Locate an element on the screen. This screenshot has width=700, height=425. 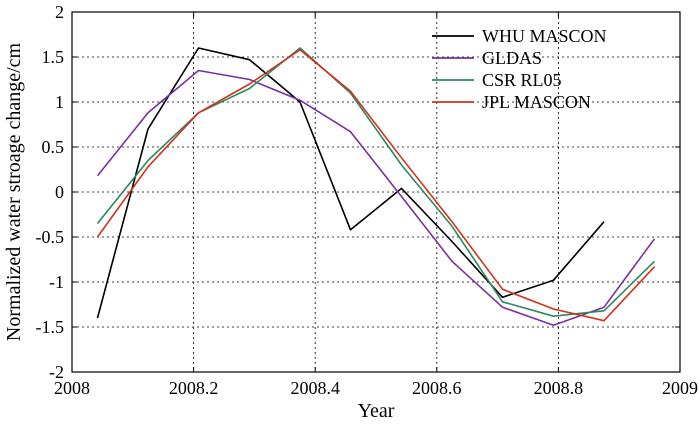
y-tick-label: 2 is located at coordinates (59, 12).